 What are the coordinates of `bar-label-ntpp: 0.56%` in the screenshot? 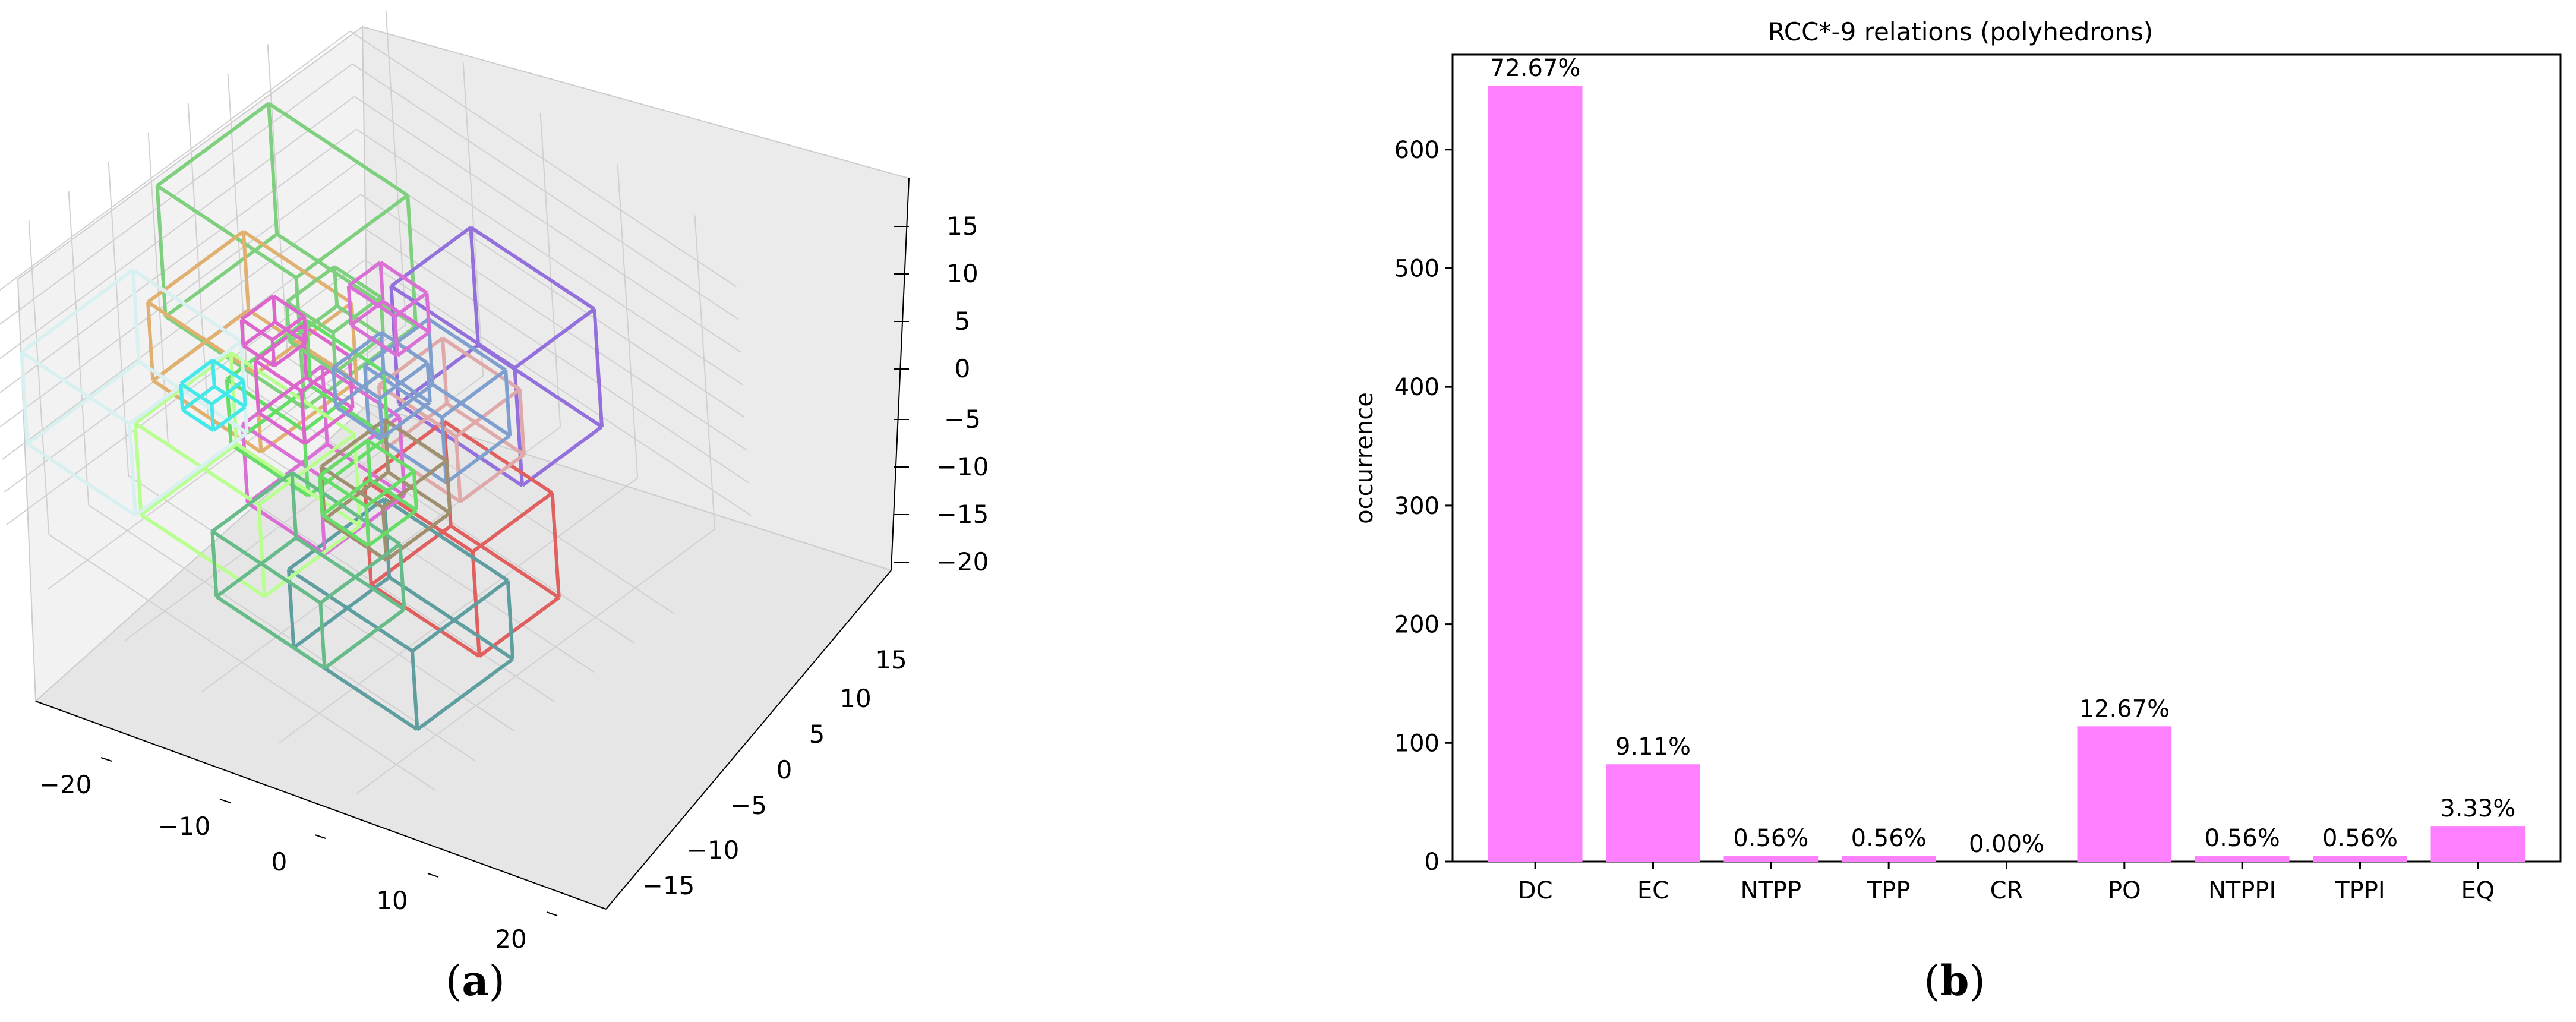 It's located at (1770, 838).